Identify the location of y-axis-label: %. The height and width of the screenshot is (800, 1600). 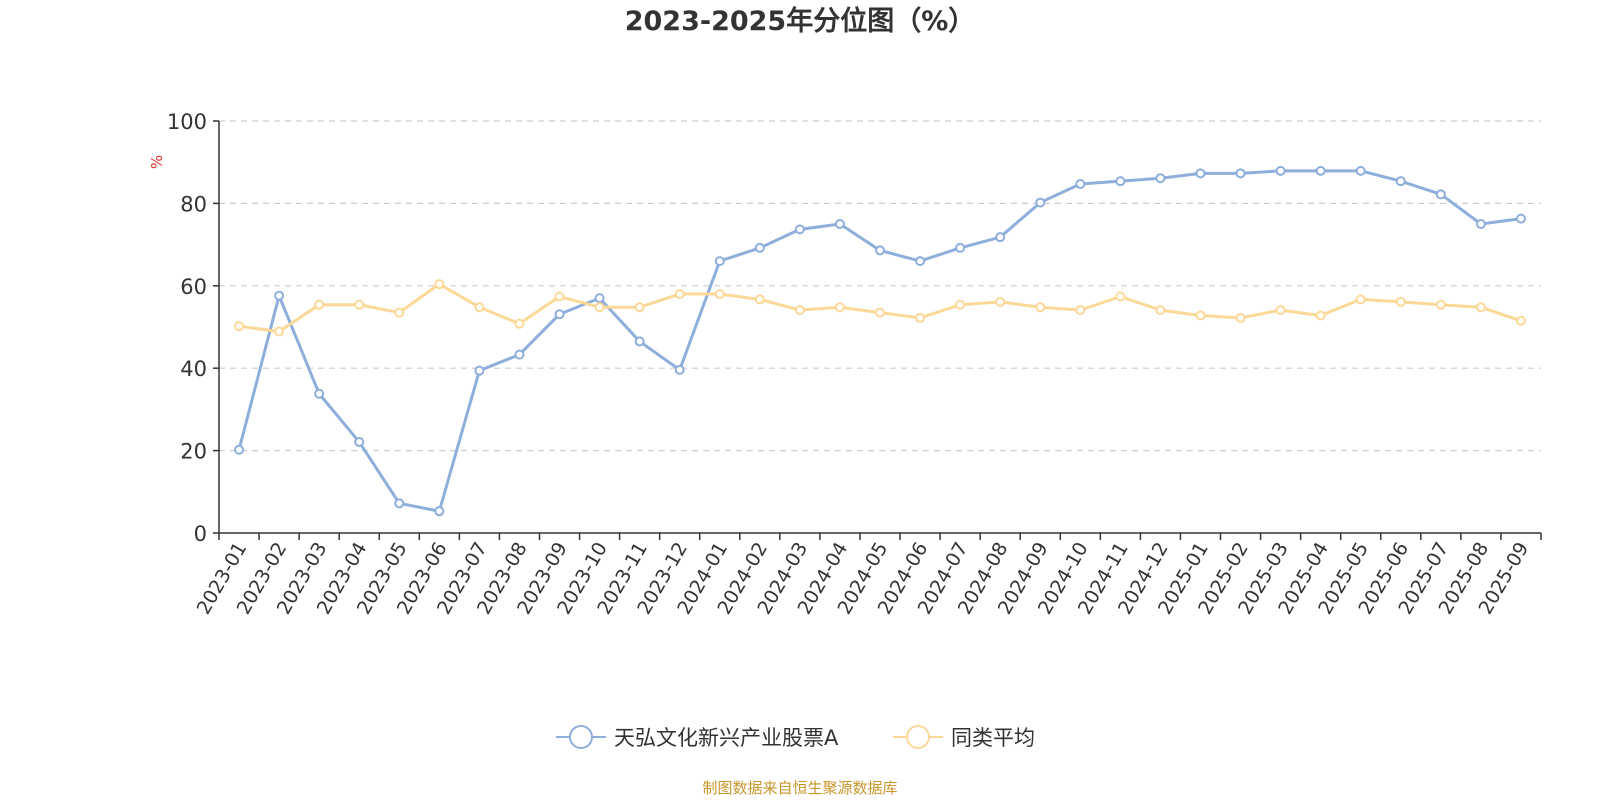
(157, 162).